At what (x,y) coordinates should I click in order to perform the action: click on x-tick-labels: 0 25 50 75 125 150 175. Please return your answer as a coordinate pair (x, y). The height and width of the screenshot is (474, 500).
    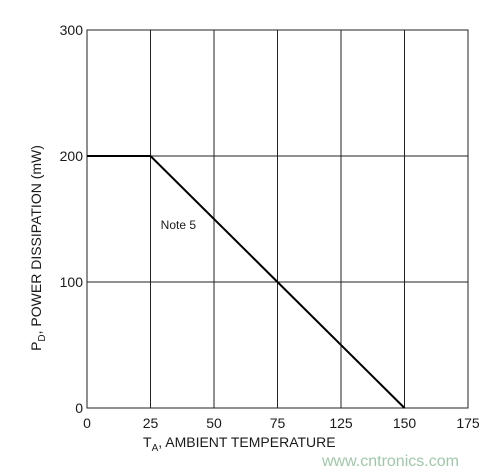
    Looking at the image, I should click on (281, 423).